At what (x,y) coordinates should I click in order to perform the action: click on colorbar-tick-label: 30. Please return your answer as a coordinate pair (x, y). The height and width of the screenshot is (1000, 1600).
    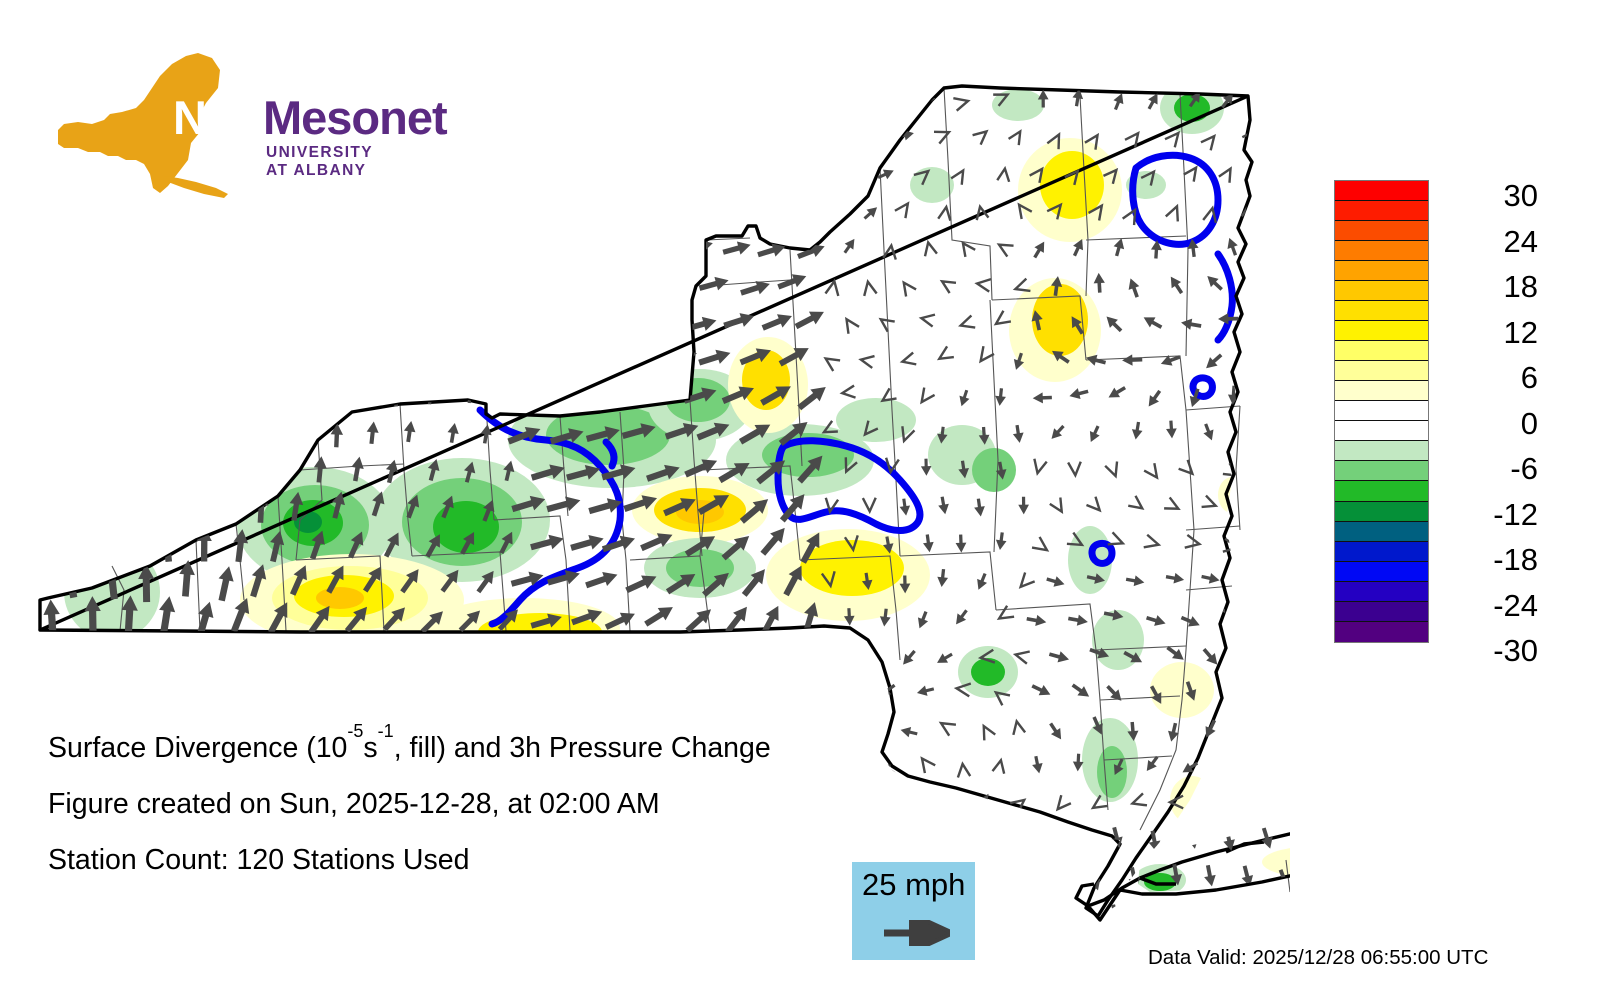
    Looking at the image, I should click on (1520, 195).